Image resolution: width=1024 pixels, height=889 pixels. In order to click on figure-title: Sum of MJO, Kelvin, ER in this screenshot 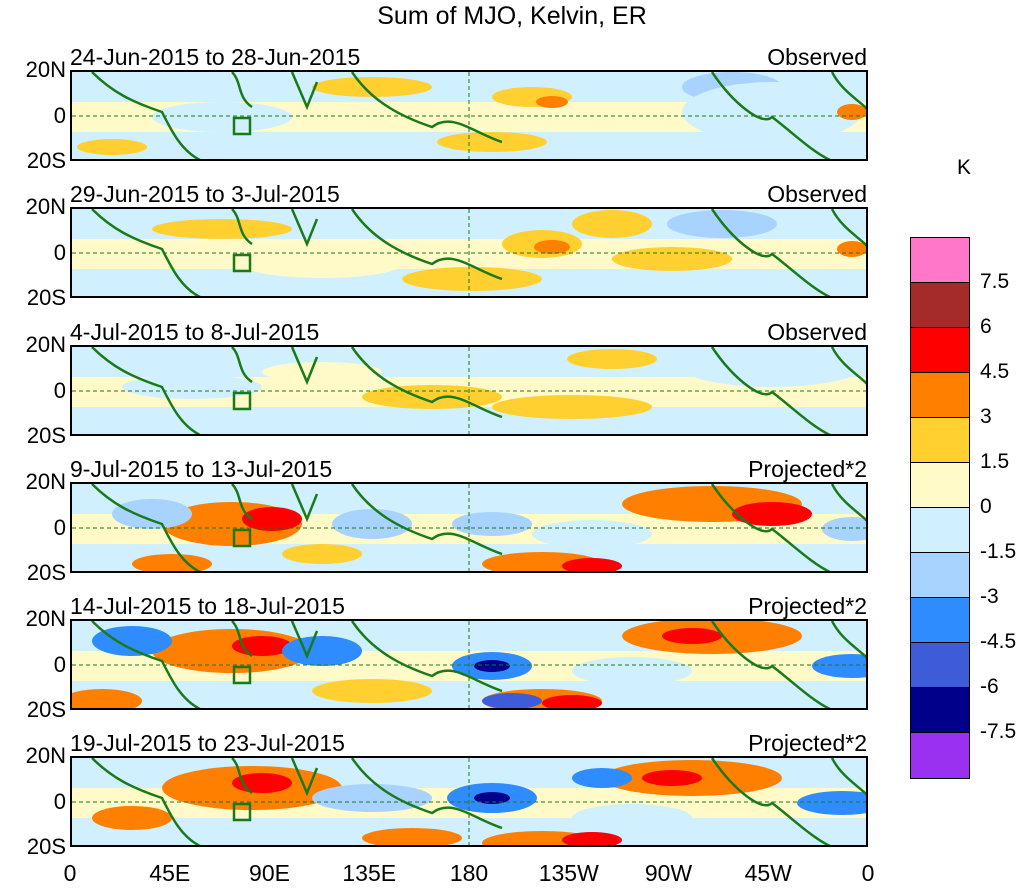, I will do `click(512, 16)`.